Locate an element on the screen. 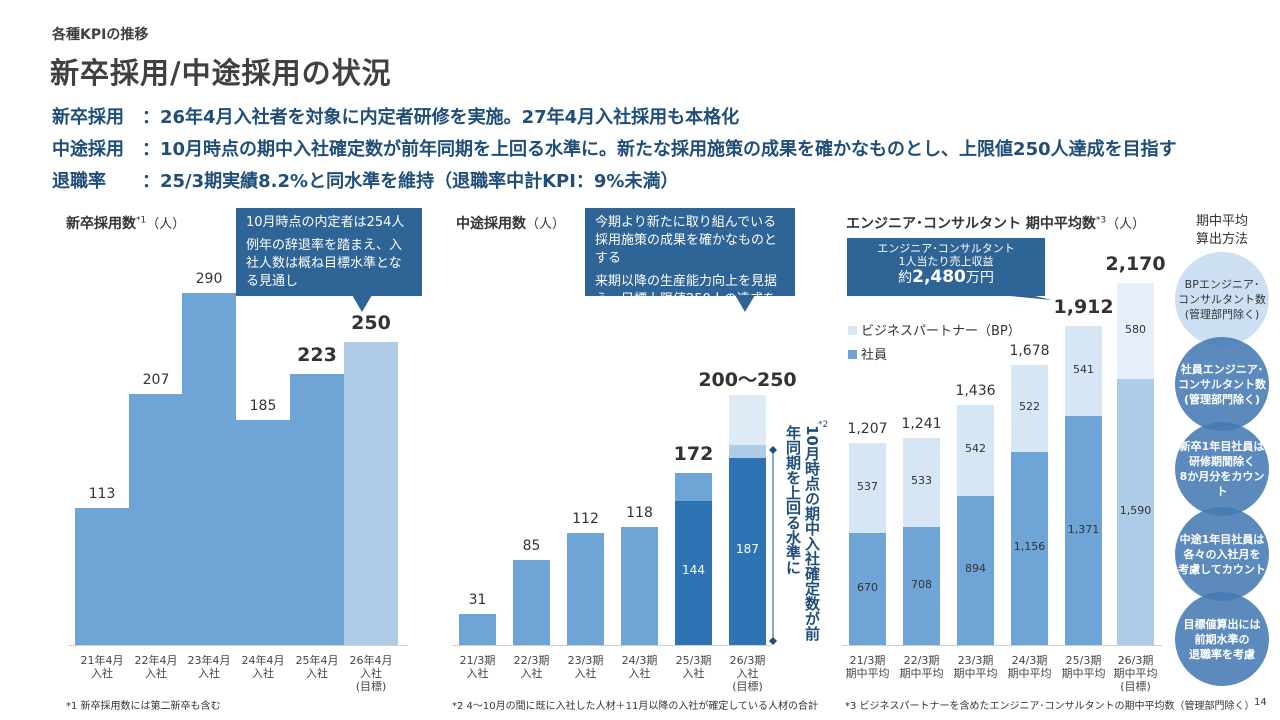 This screenshot has width=1280, height=720. category-label: 23/3期 期中平均 is located at coordinates (975, 667).